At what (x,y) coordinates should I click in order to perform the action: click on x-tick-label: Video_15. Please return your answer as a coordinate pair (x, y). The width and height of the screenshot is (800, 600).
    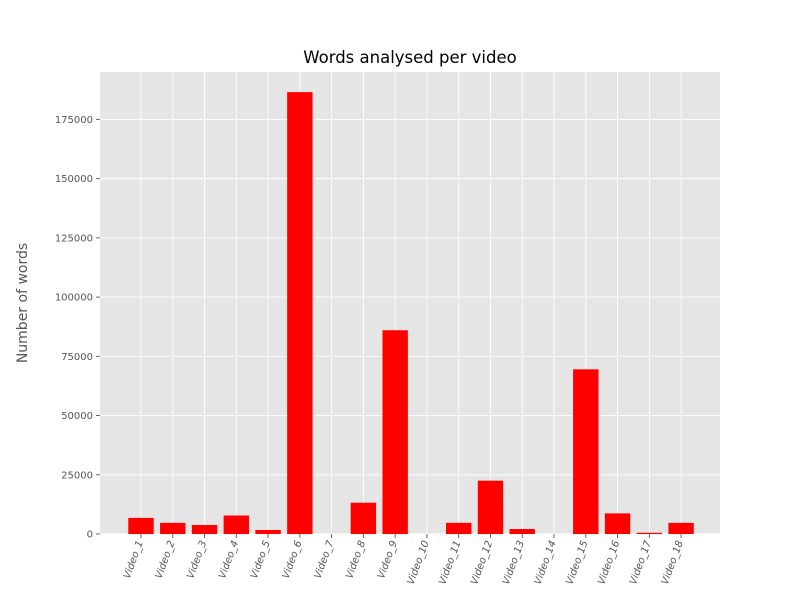
    Looking at the image, I should click on (578, 562).